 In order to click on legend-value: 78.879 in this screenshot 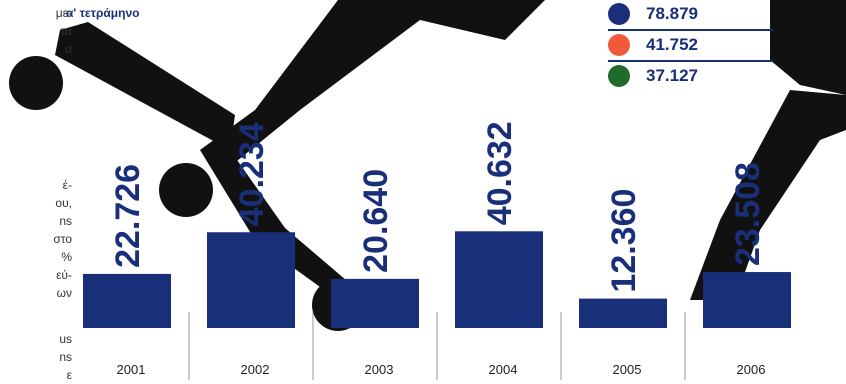, I will do `click(672, 13)`.